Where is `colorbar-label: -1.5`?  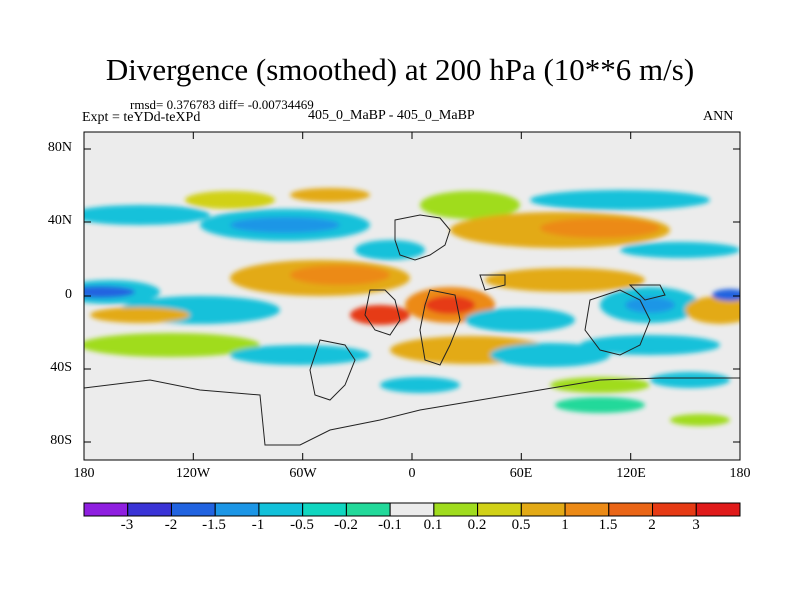 colorbar-label: -1.5 is located at coordinates (214, 525).